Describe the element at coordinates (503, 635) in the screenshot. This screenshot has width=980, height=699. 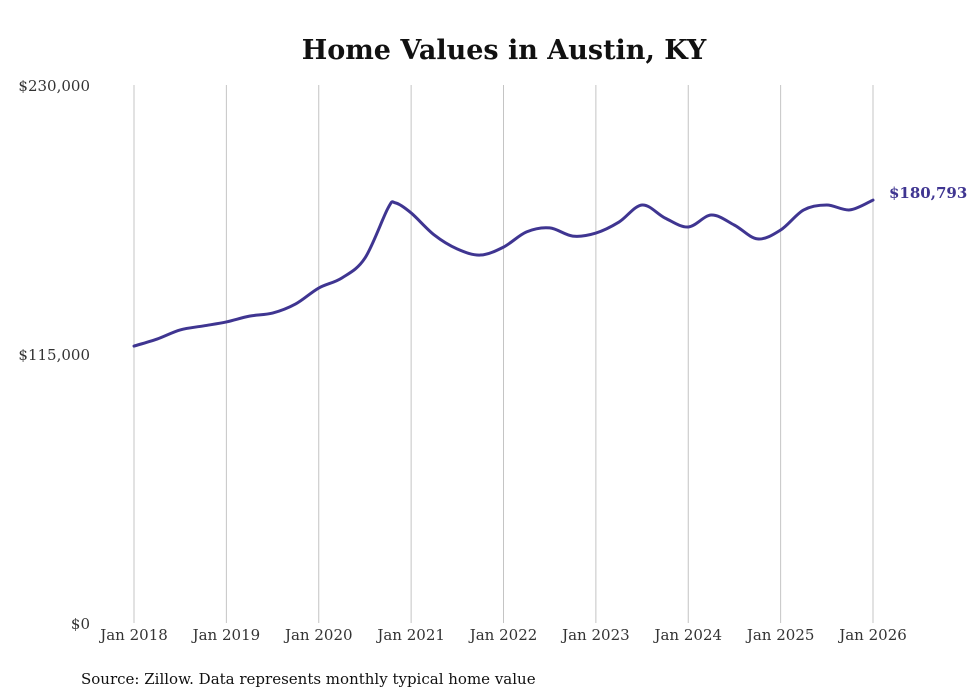
I see `x-tick-label: Jan 2022` at that location.